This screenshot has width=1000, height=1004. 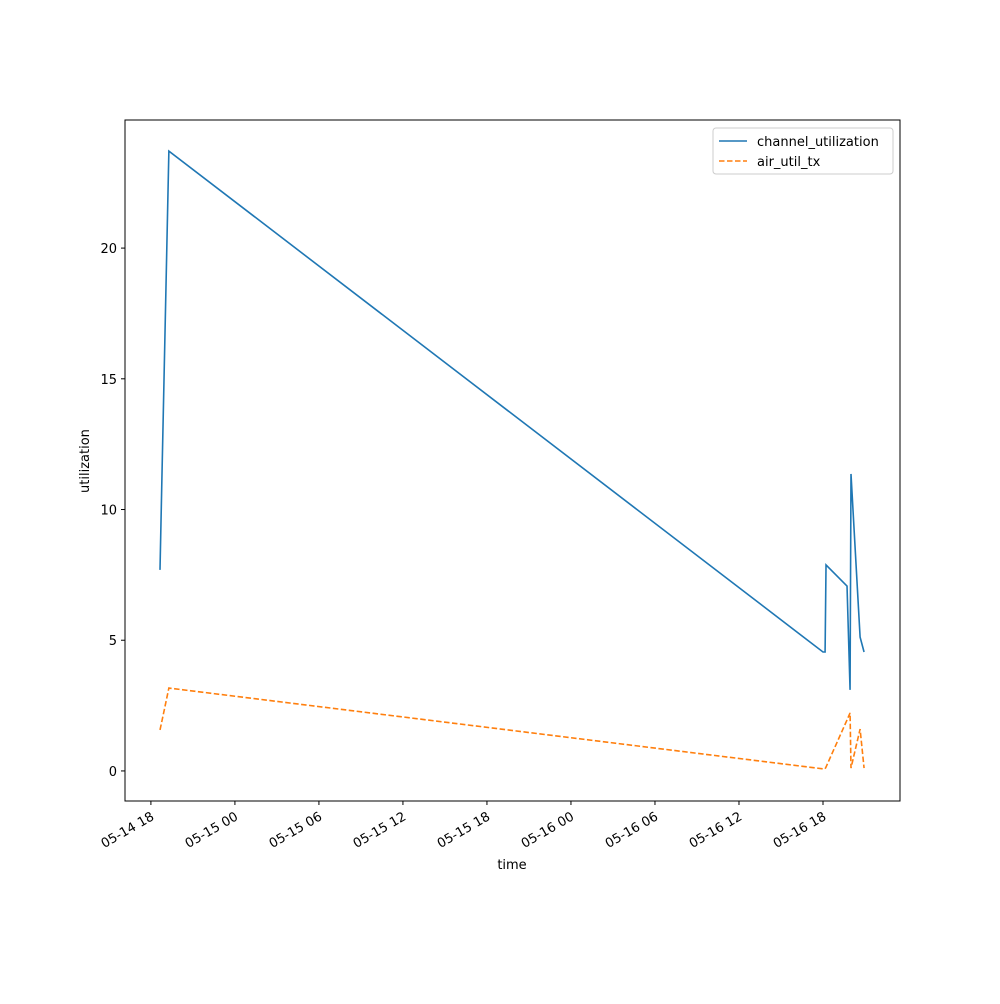 I want to click on y-axis-label: utilization, so click(x=85, y=461).